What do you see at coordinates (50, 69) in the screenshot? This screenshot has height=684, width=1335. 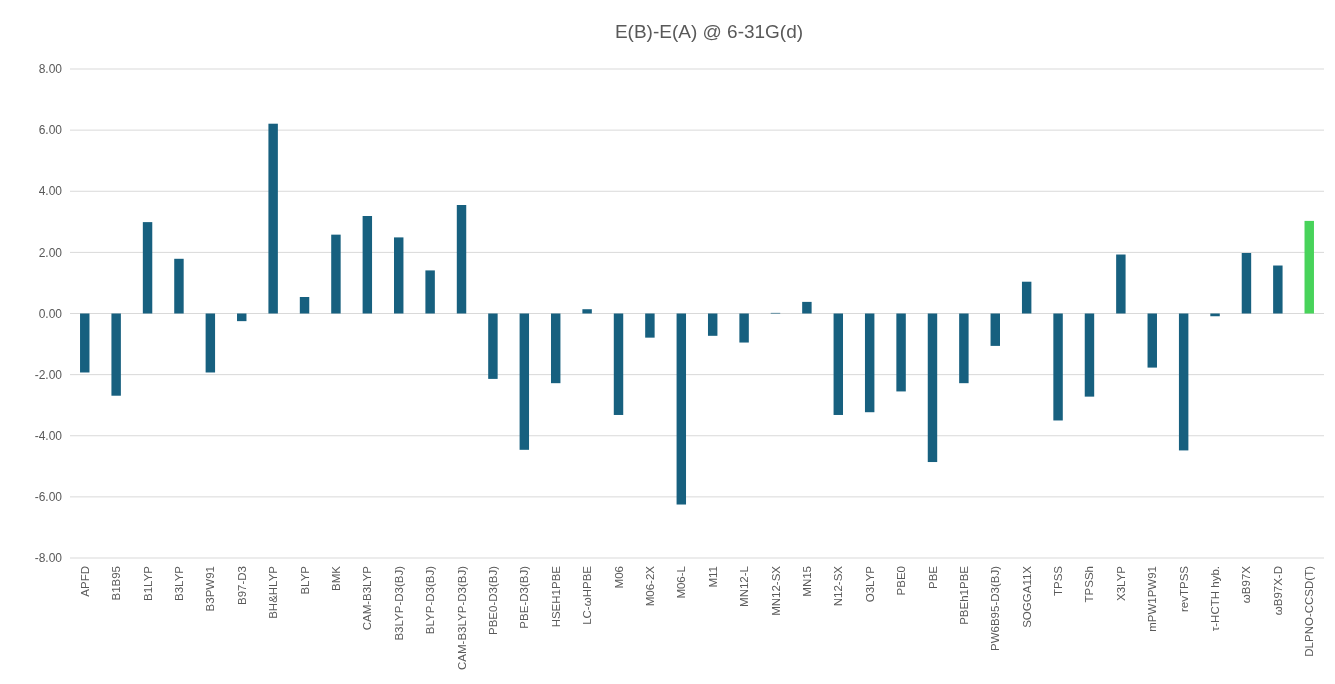 I see `y-tick-label: 8.00` at bounding box center [50, 69].